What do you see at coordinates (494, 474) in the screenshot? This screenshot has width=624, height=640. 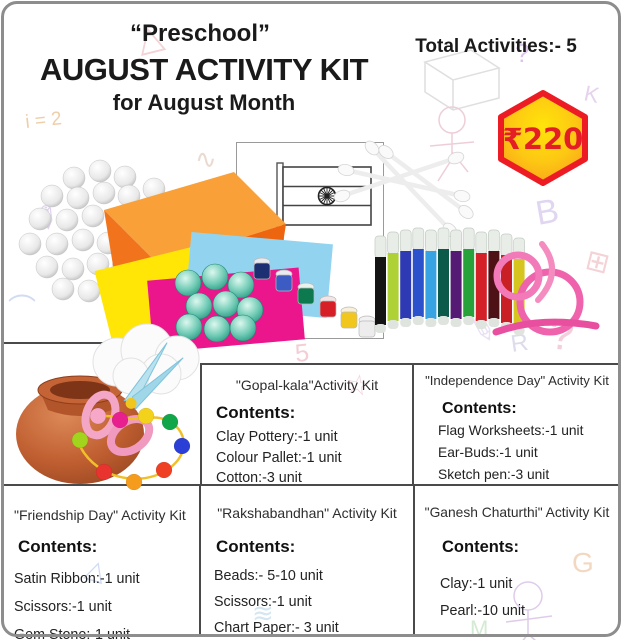 I see `kit-item: Sketch pen:-3 unit` at bounding box center [494, 474].